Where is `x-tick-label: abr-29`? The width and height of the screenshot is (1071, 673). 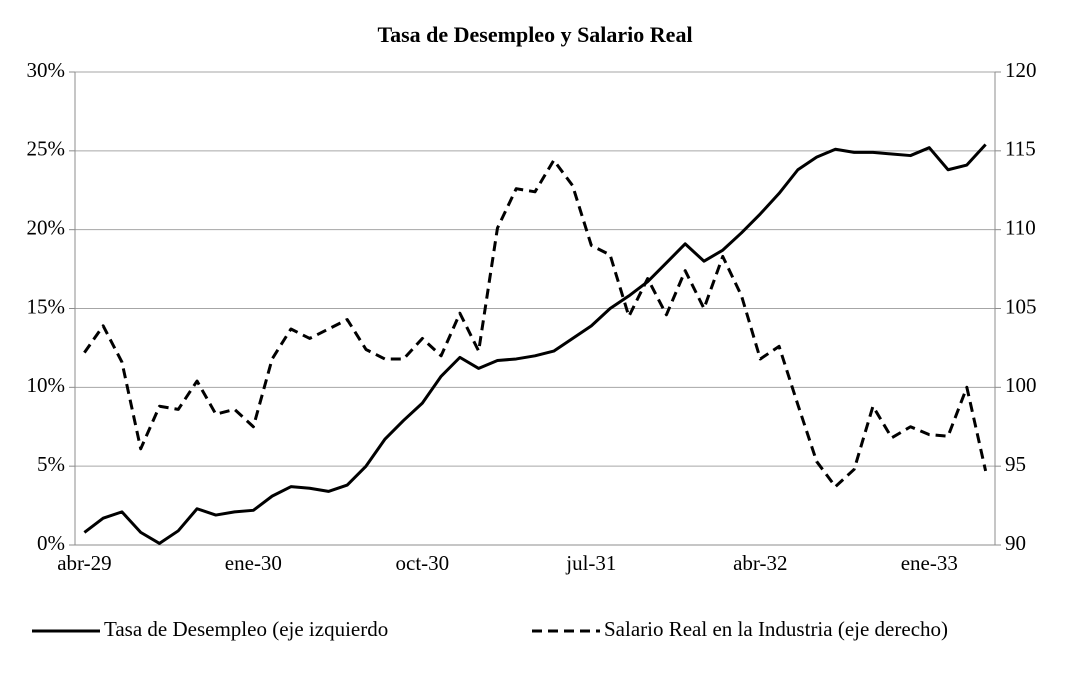
x-tick-label: abr-29 is located at coordinates (84, 563).